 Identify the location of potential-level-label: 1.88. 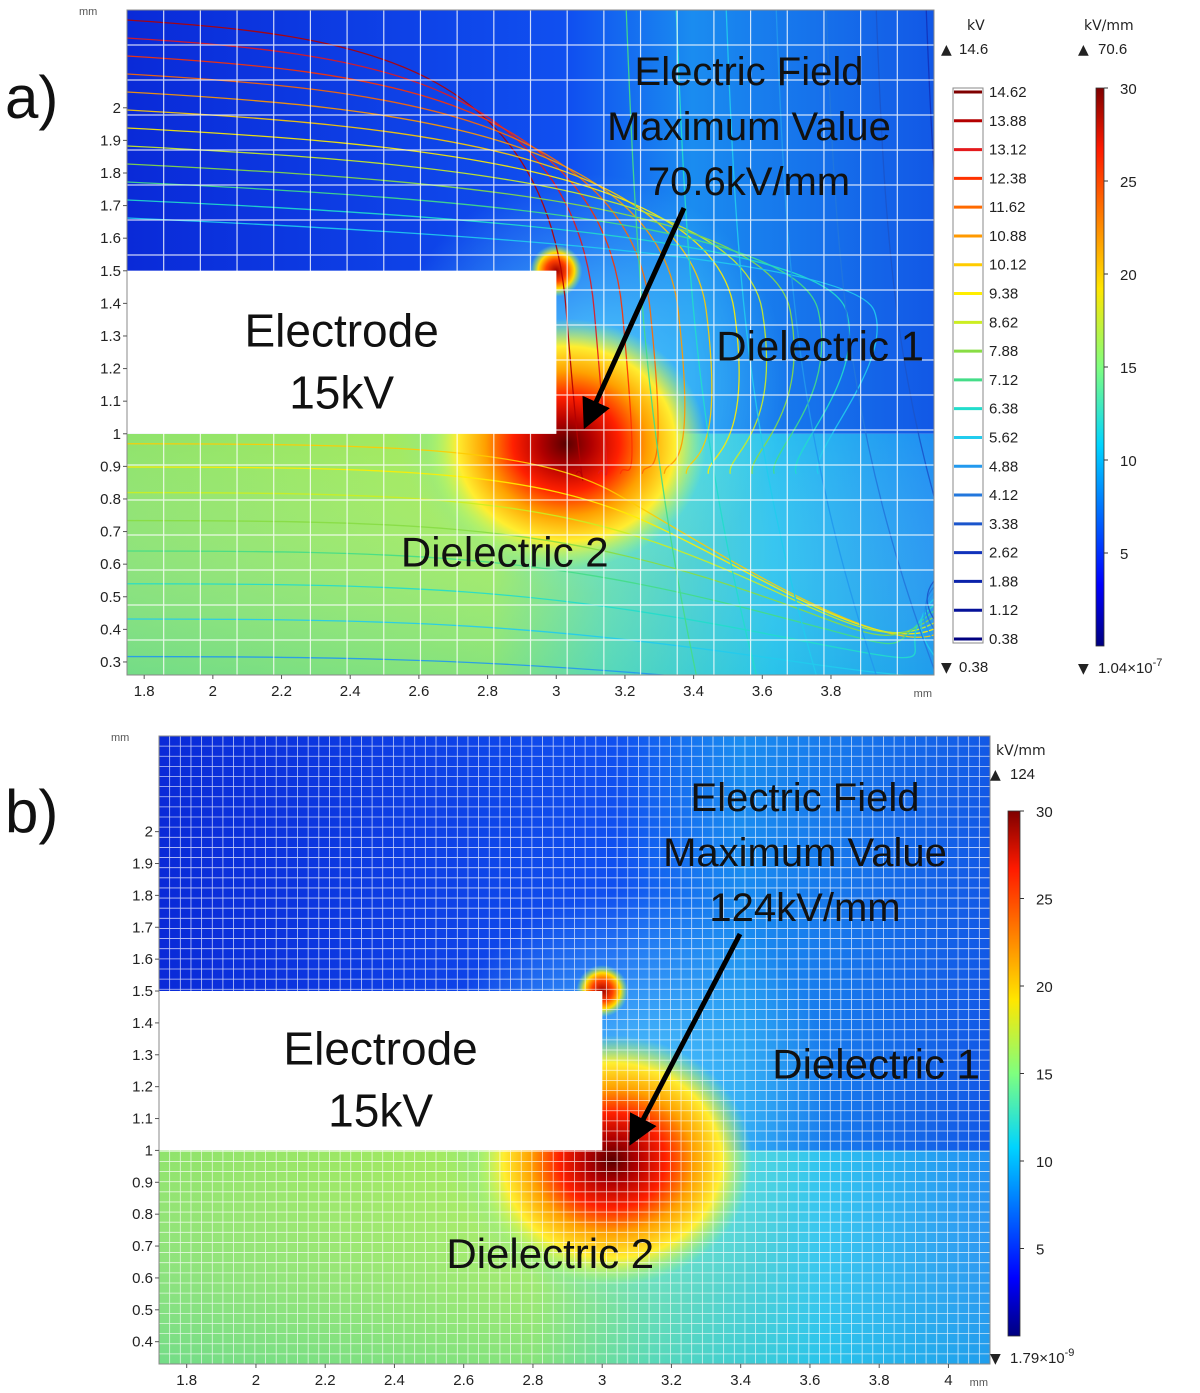
(1003, 581).